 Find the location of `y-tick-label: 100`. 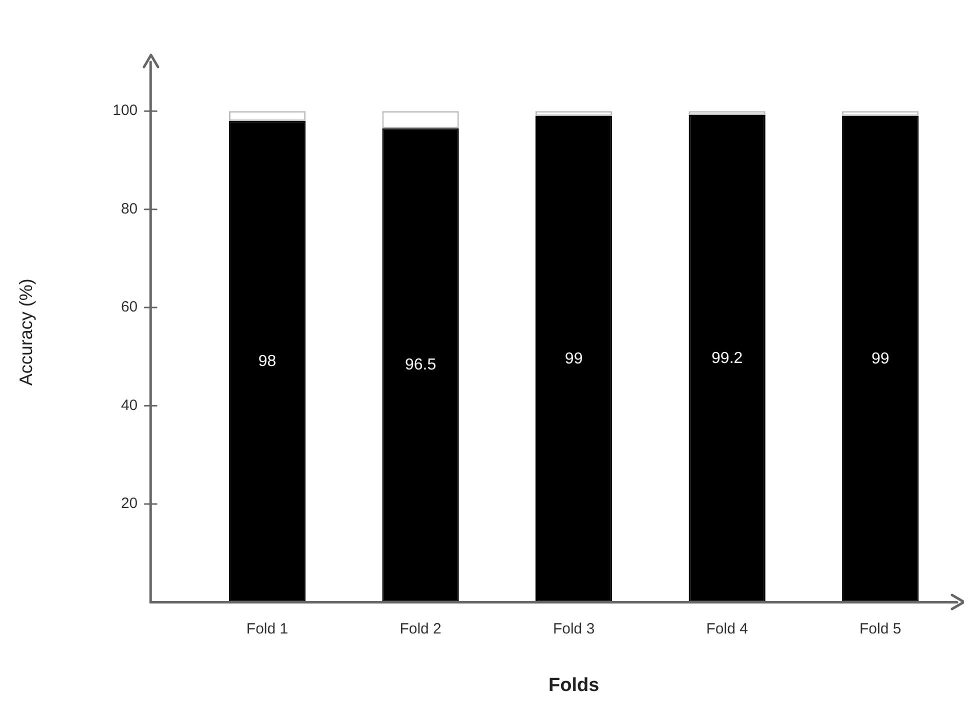

y-tick-label: 100 is located at coordinates (125, 111).